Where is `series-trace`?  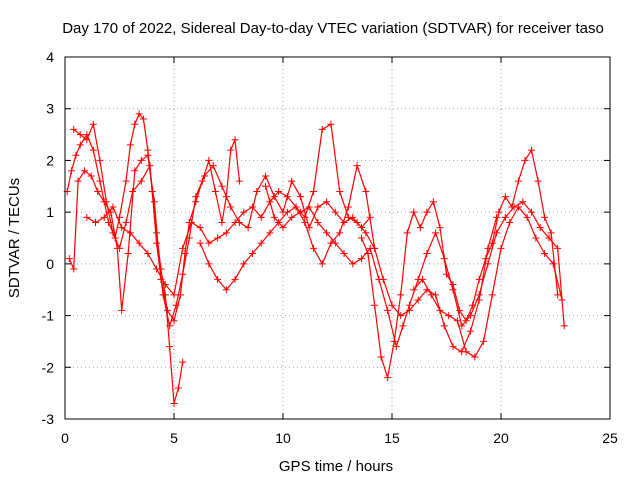 series-trace is located at coordinates (459, 264).